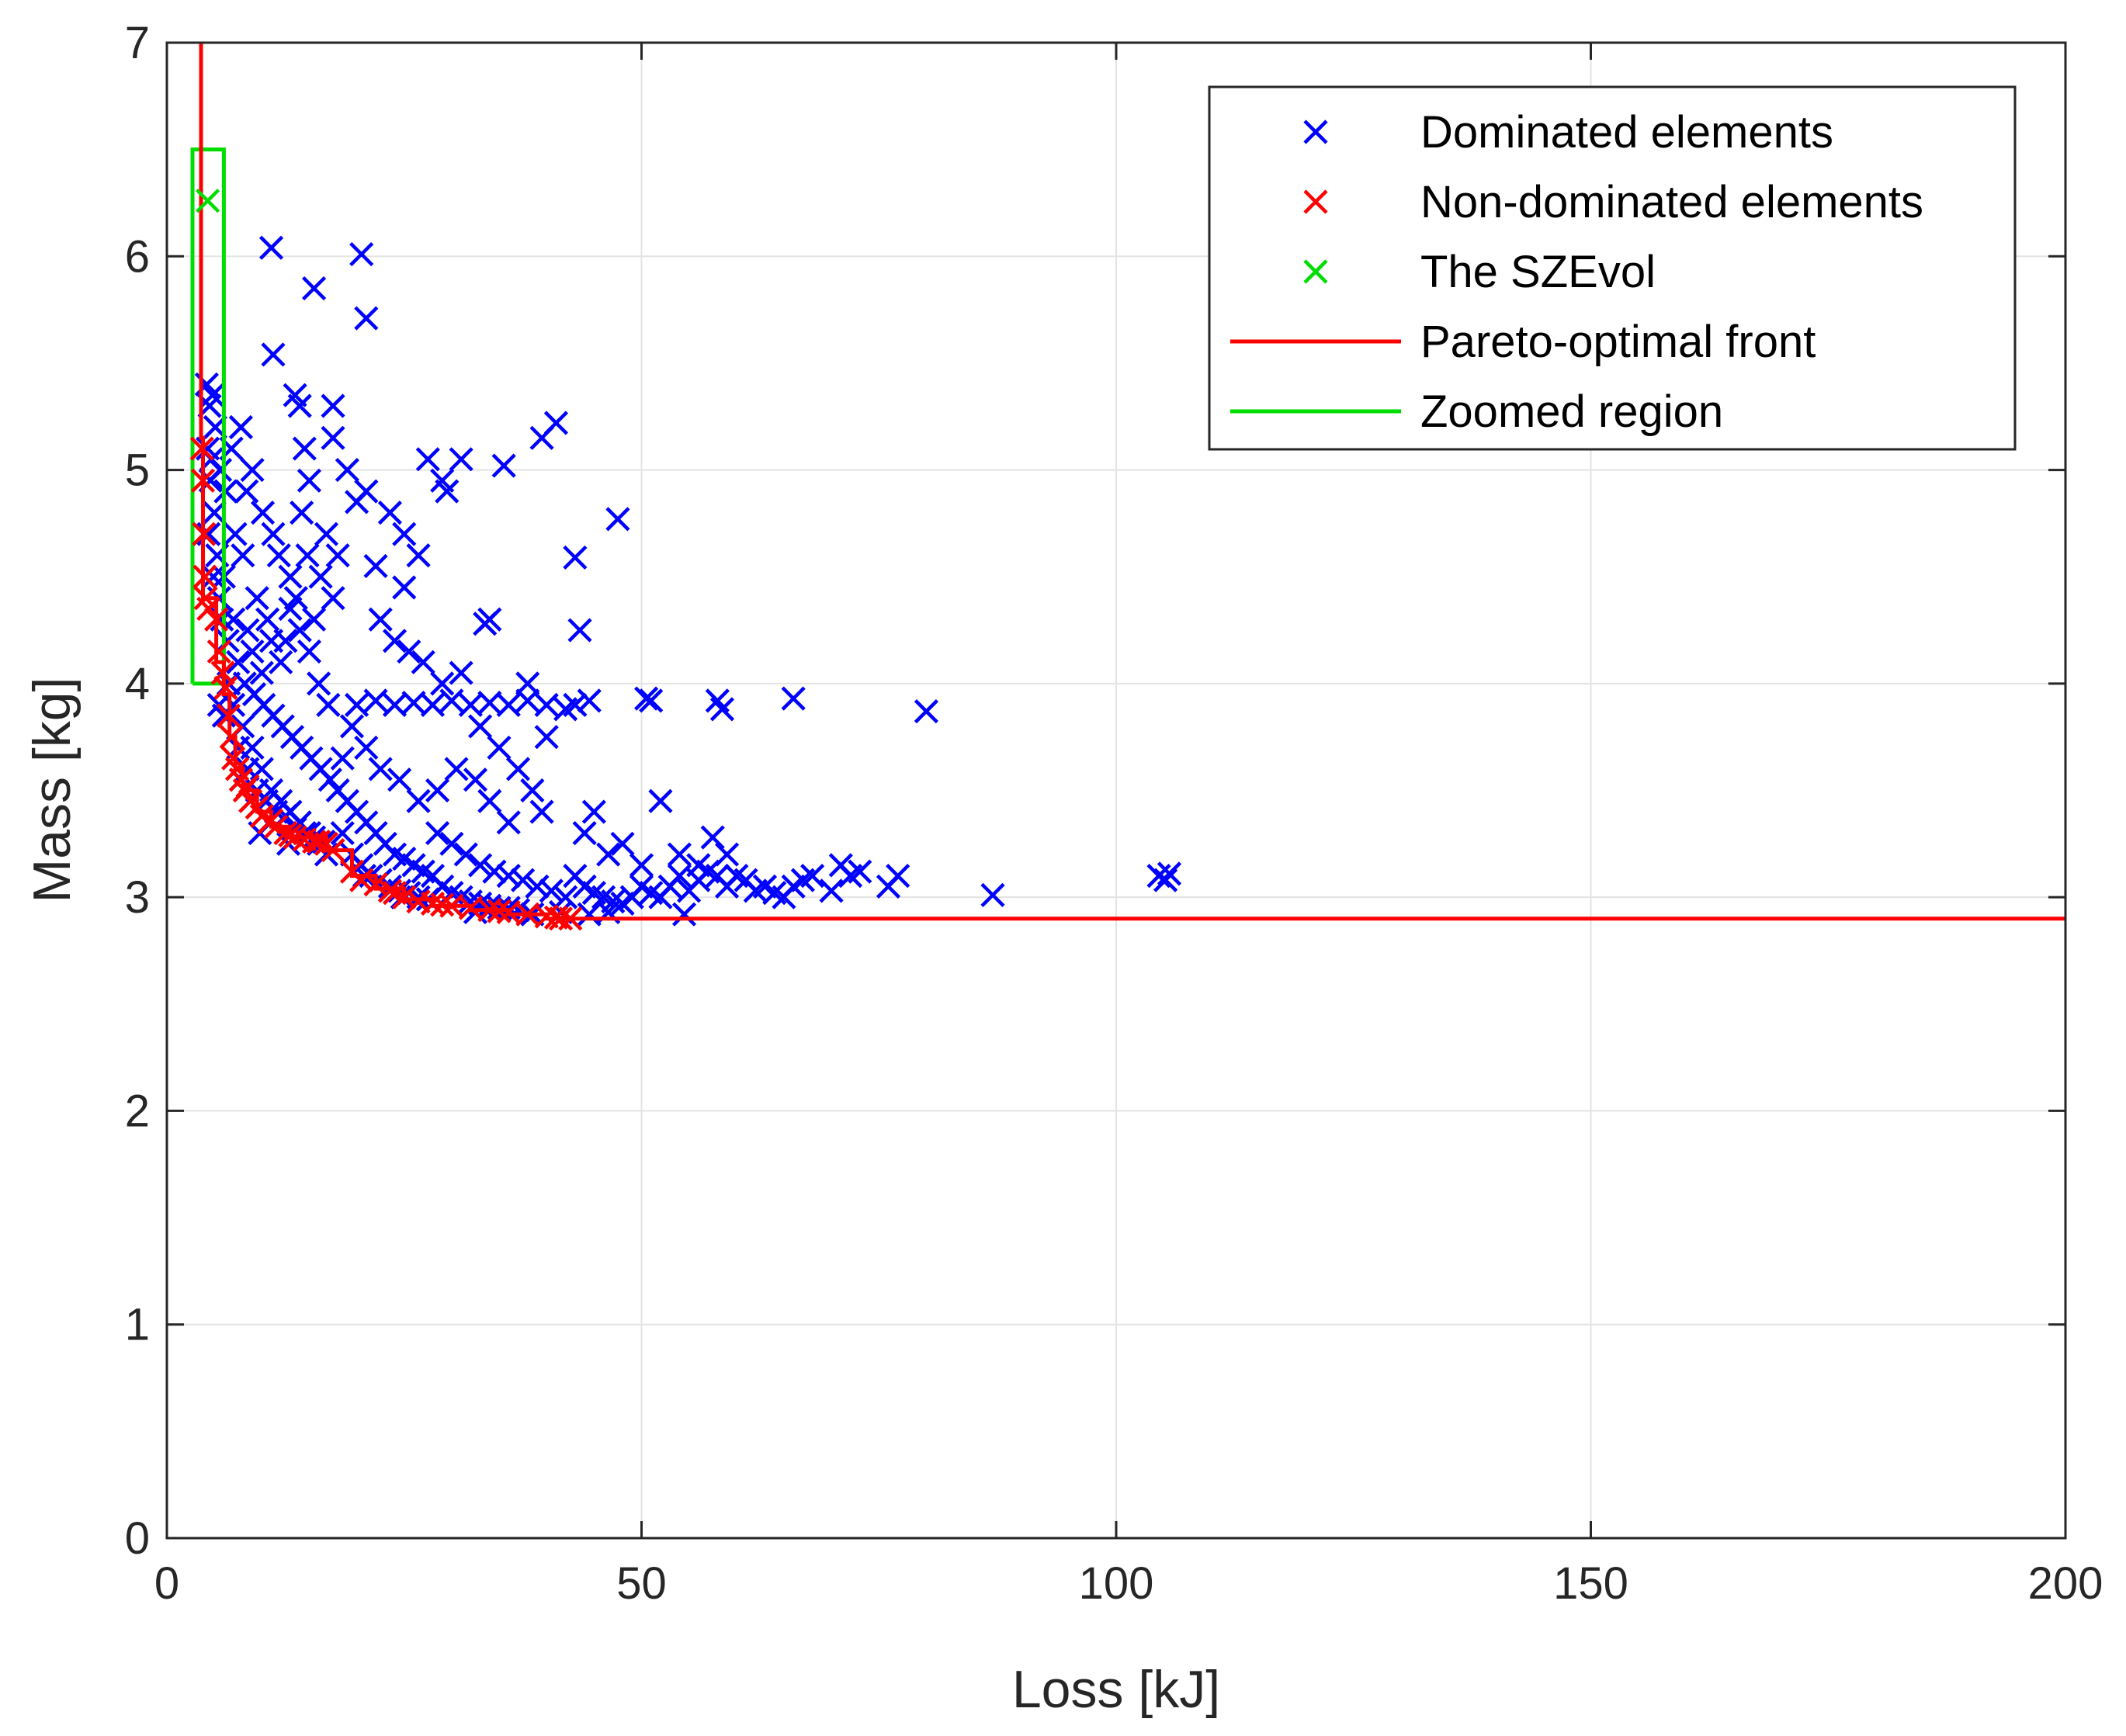 This screenshot has width=2126, height=1736. Describe the element at coordinates (137, 1538) in the screenshot. I see `y-tick-label: 0` at that location.